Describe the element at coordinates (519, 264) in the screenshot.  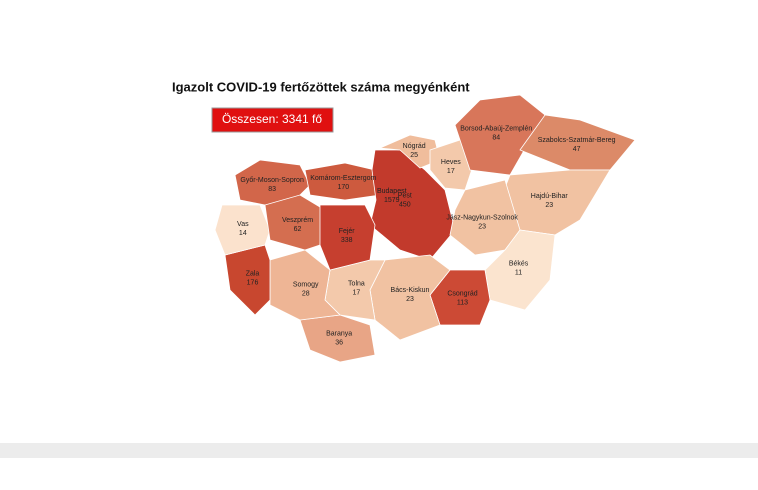
I see `county-name: Békés` at that location.